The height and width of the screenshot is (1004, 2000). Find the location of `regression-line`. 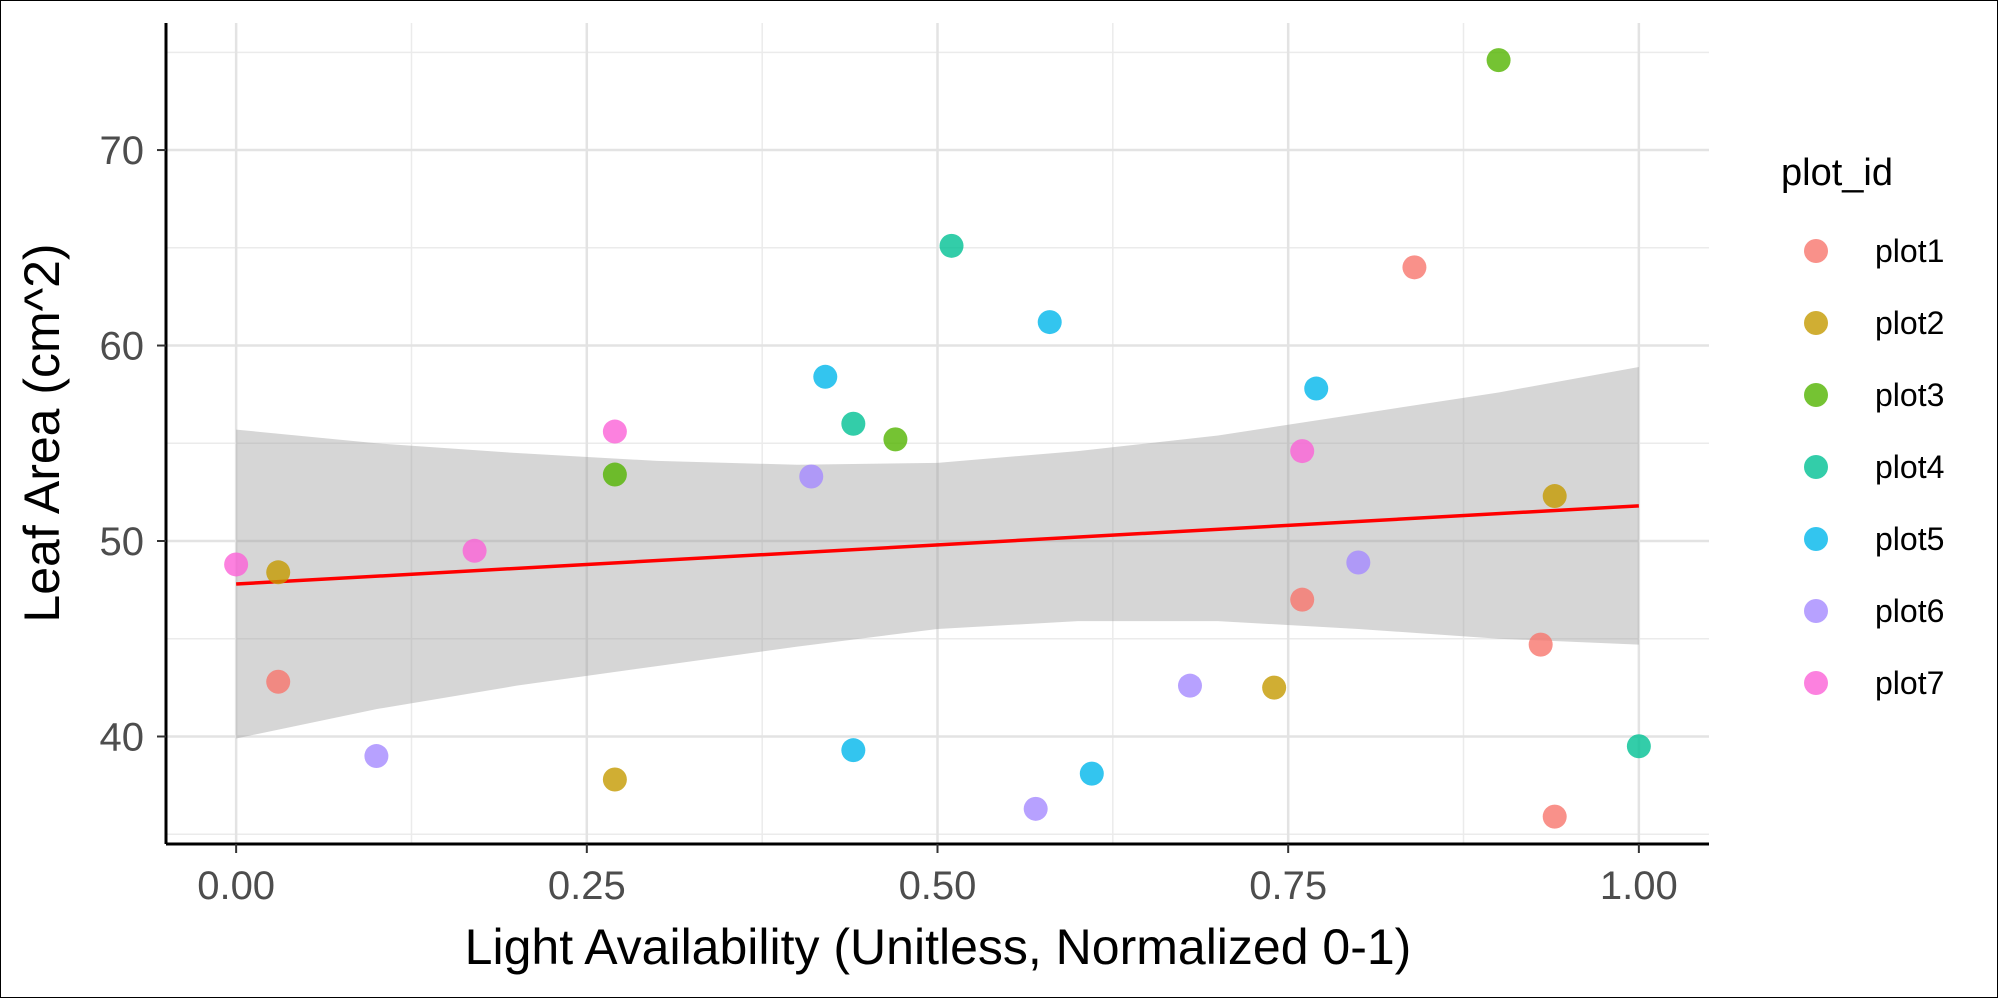

regression-line is located at coordinates (937, 545).